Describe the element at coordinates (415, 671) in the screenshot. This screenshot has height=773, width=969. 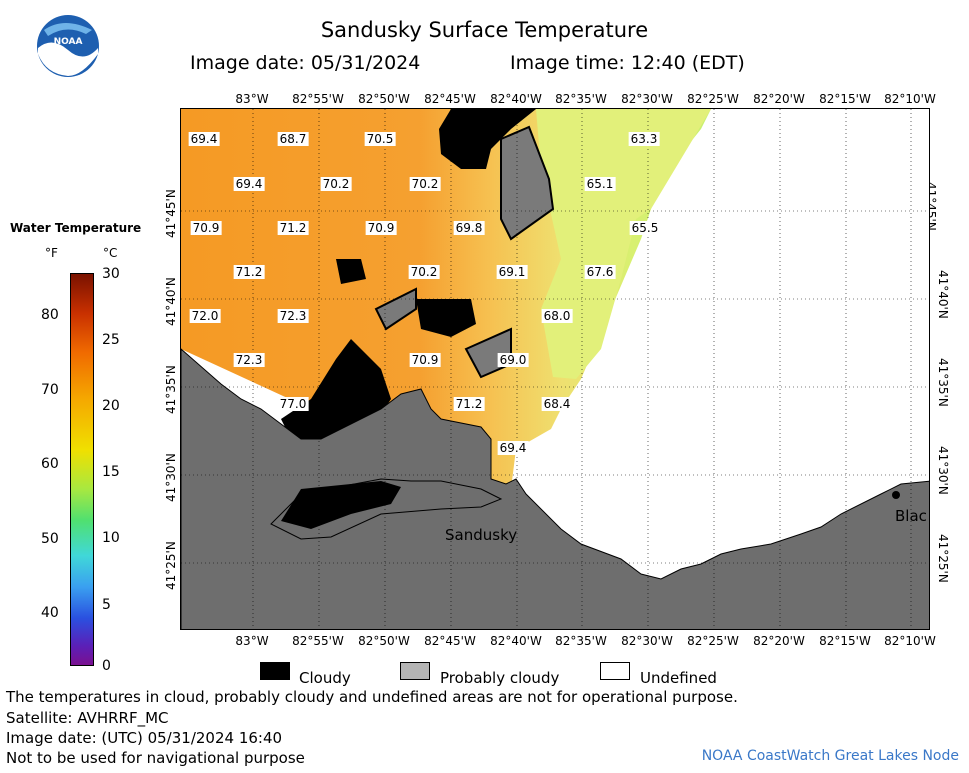
I see `key-probably-cloudy-swatch` at that location.